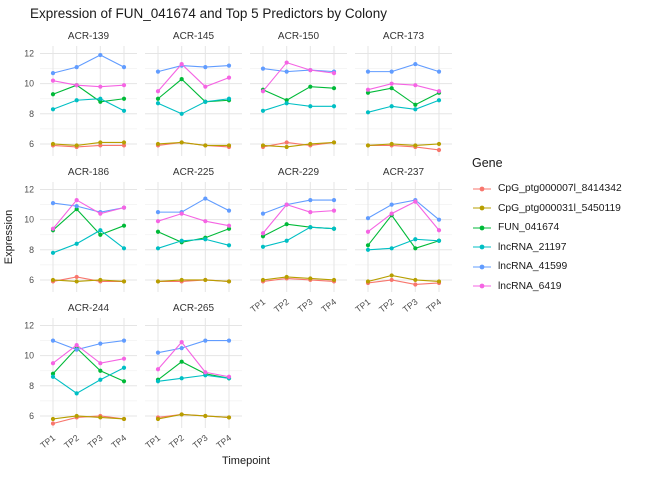  What do you see at coordinates (89, 36) in the screenshot?
I see `facet-strip-label: ACR-139` at bounding box center [89, 36].